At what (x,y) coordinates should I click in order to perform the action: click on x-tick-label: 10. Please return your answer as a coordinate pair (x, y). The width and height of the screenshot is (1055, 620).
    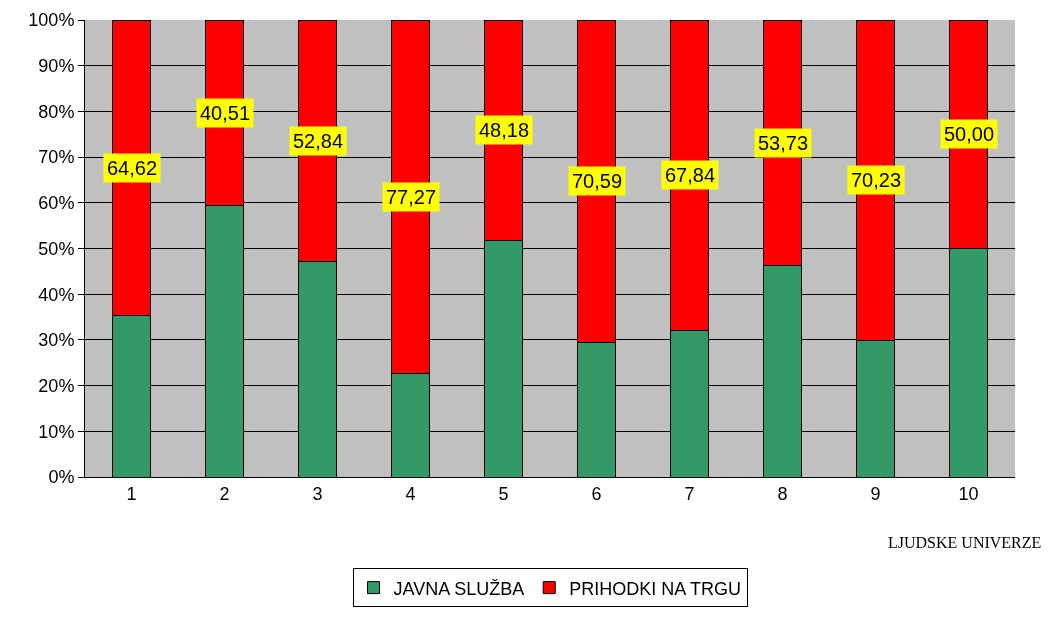
    Looking at the image, I should click on (968, 493).